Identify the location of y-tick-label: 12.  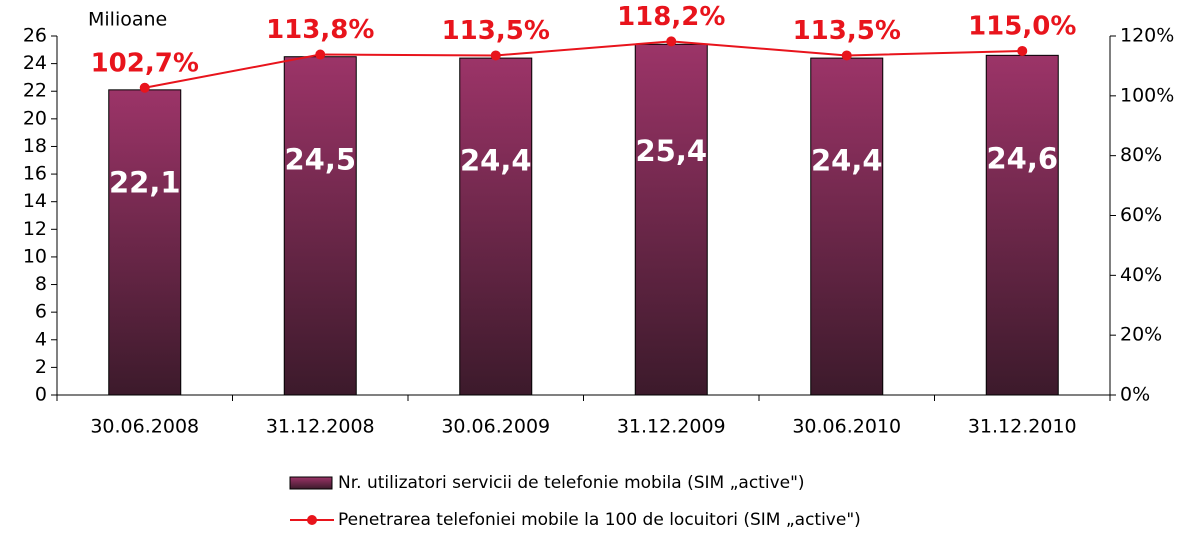
(35, 229).